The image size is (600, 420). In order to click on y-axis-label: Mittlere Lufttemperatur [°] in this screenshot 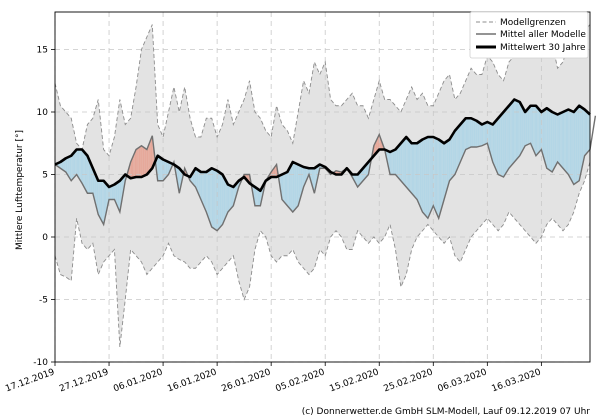, I will do `click(20, 190)`.